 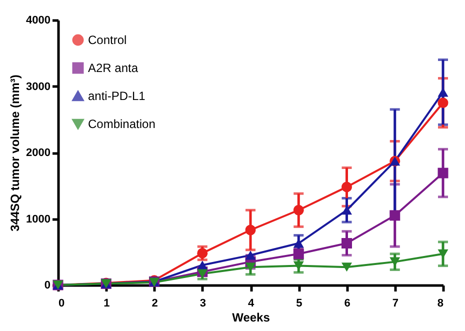 What do you see at coordinates (107, 40) in the screenshot?
I see `legend-label: Control` at bounding box center [107, 40].